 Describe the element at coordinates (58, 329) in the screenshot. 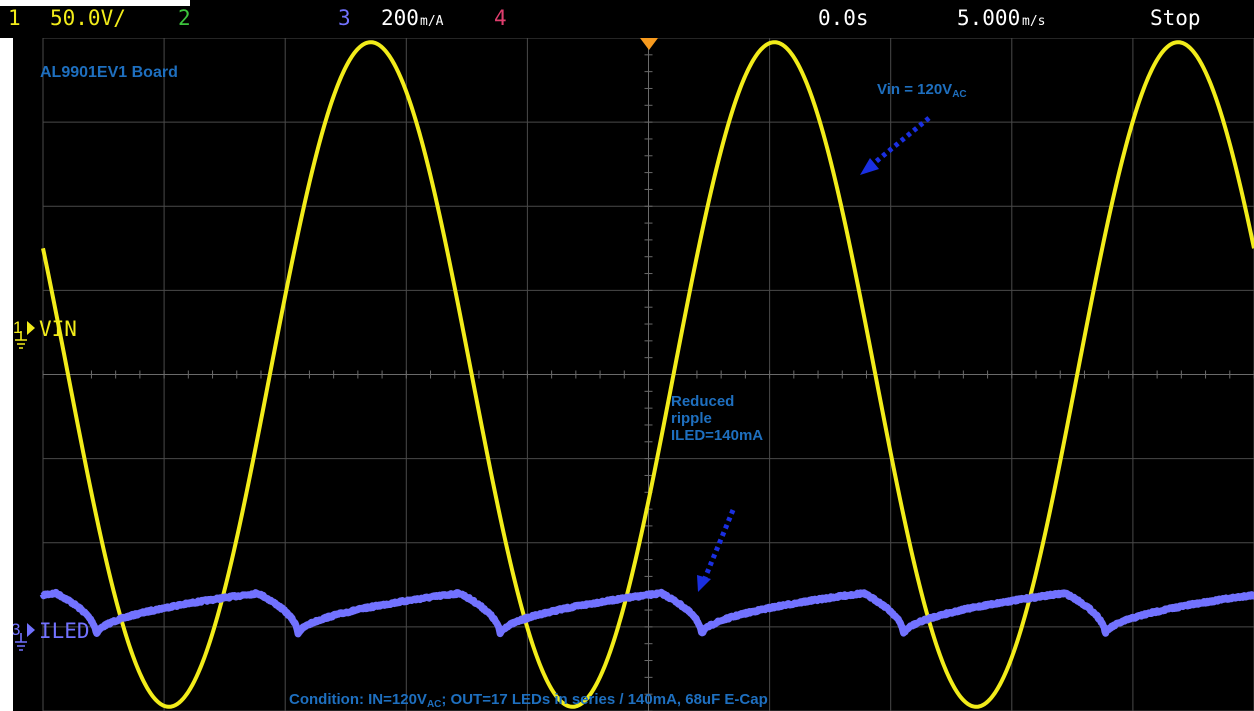

I see `vin-label: VIN` at that location.